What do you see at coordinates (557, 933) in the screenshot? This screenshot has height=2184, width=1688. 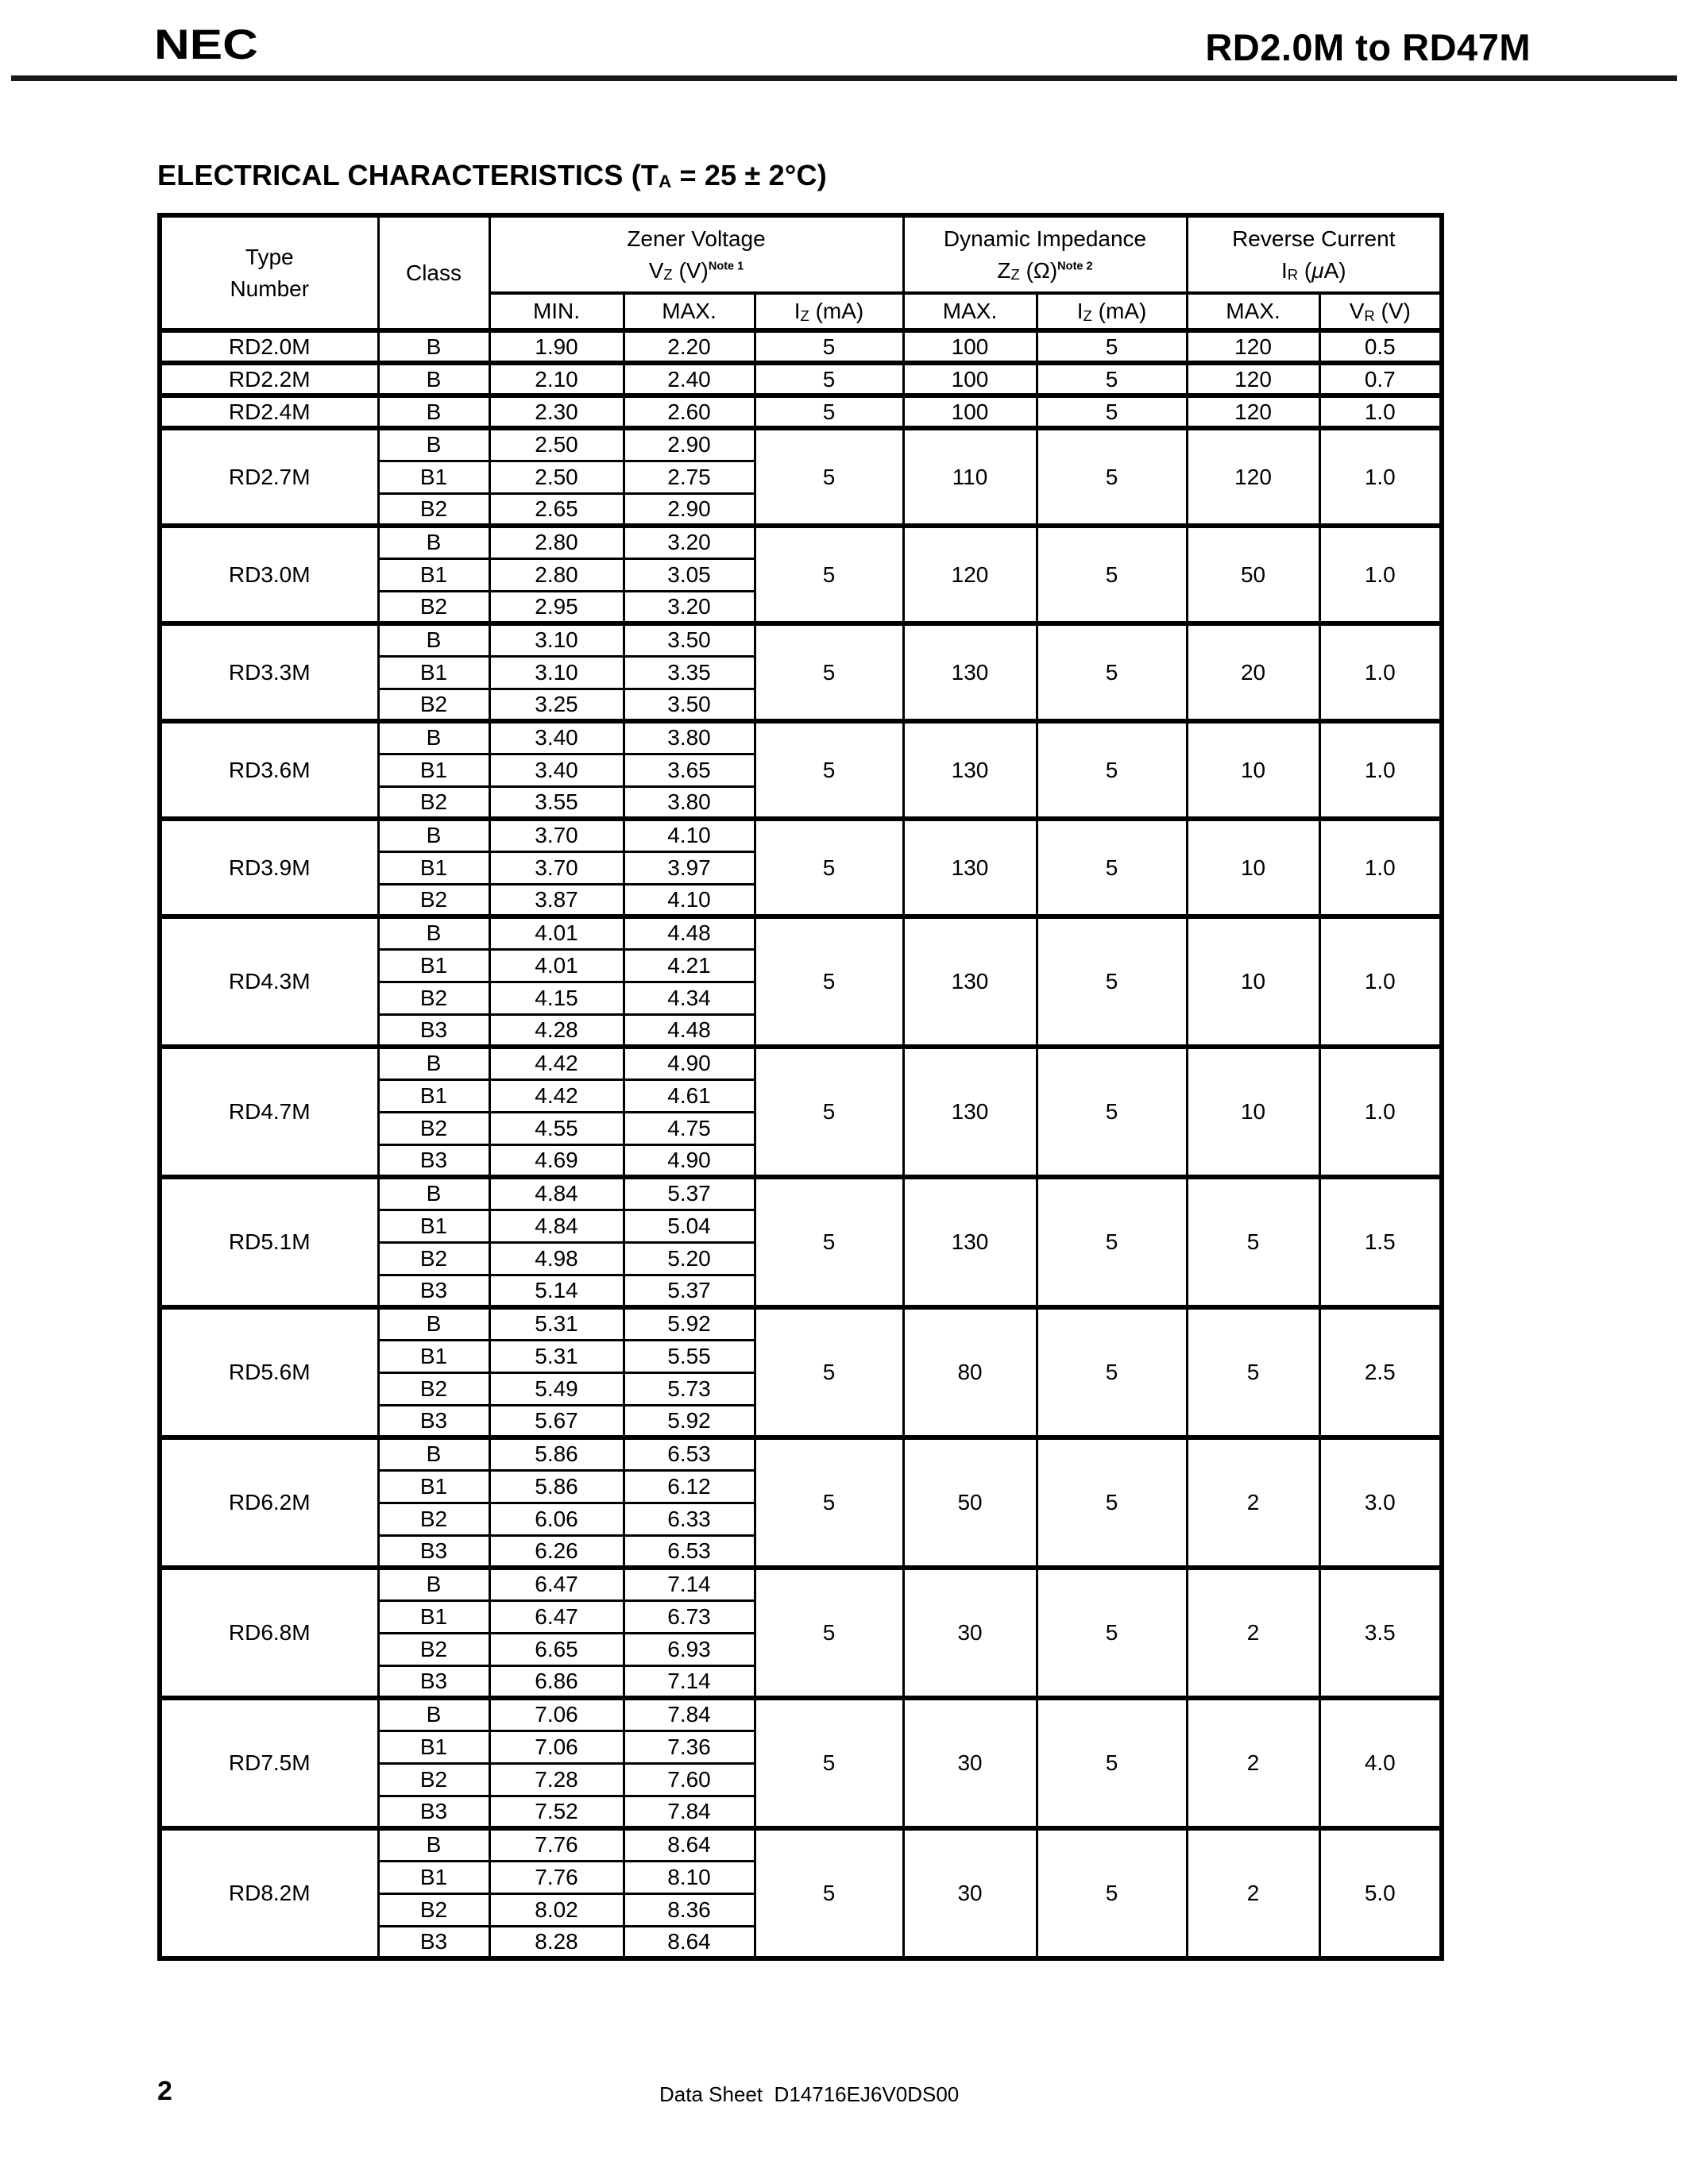 I see `cell-vz-min: 4.01` at bounding box center [557, 933].